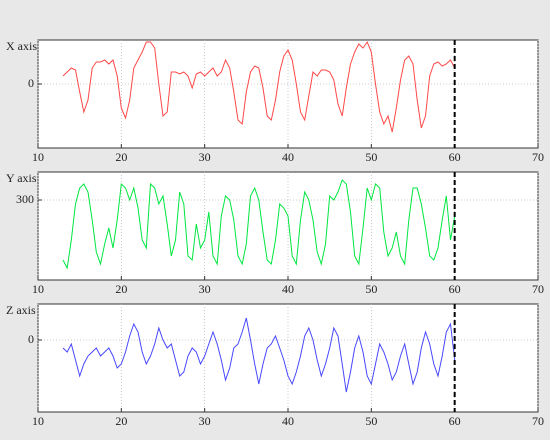  I want to click on y-axis-label: X axis, so click(21, 46).